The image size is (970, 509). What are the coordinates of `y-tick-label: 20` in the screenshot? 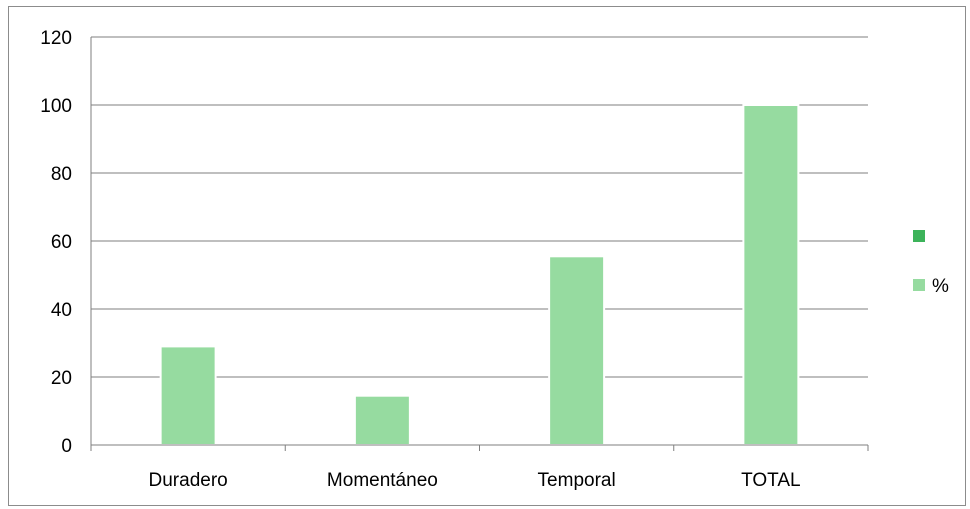 It's located at (61, 378).